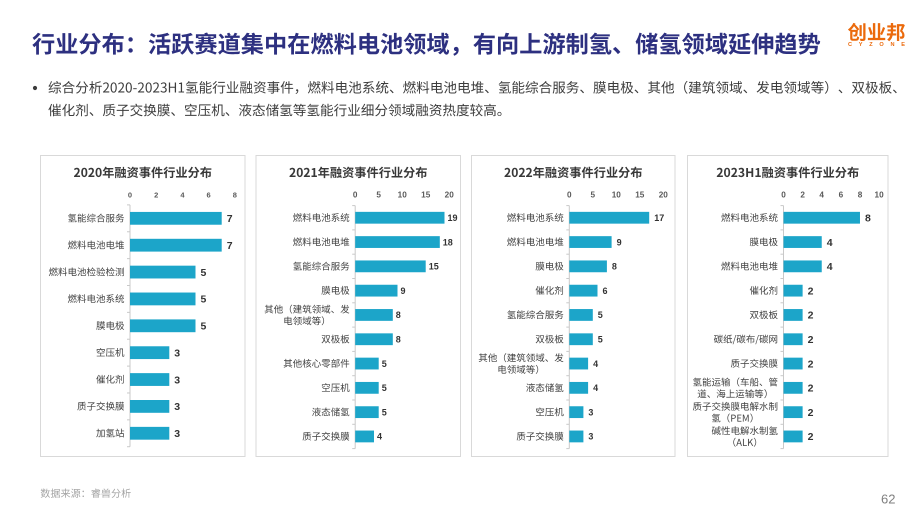 The image size is (921, 514). What do you see at coordinates (659, 218) in the screenshot?
I see `svg-text: 17` at bounding box center [659, 218].